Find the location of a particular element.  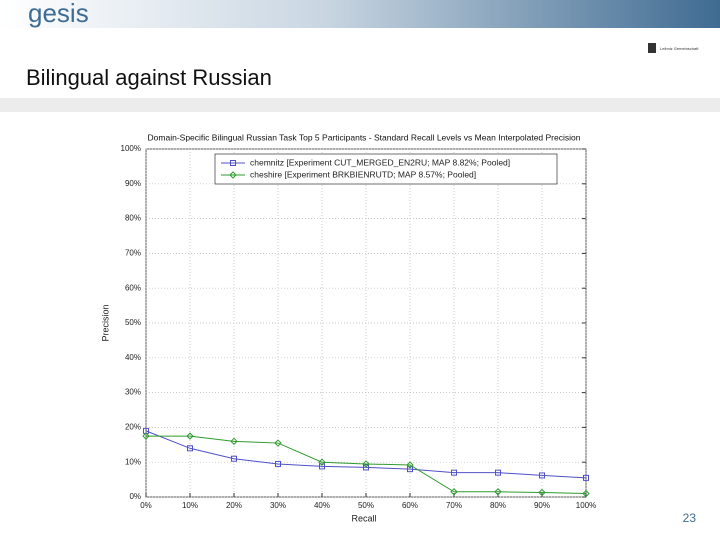

x-tick-label: 30% is located at coordinates (278, 505).